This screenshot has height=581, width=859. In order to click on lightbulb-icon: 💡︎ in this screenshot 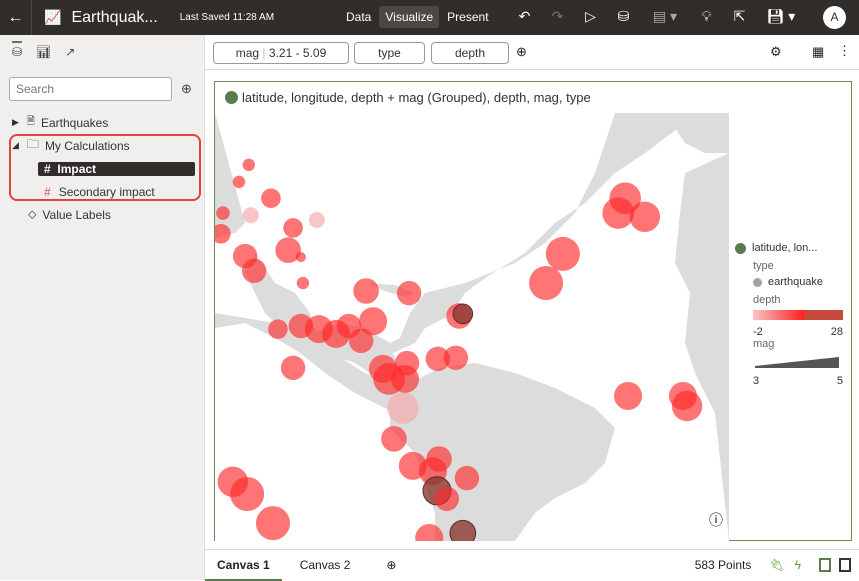, I will do `click(706, 16)`.